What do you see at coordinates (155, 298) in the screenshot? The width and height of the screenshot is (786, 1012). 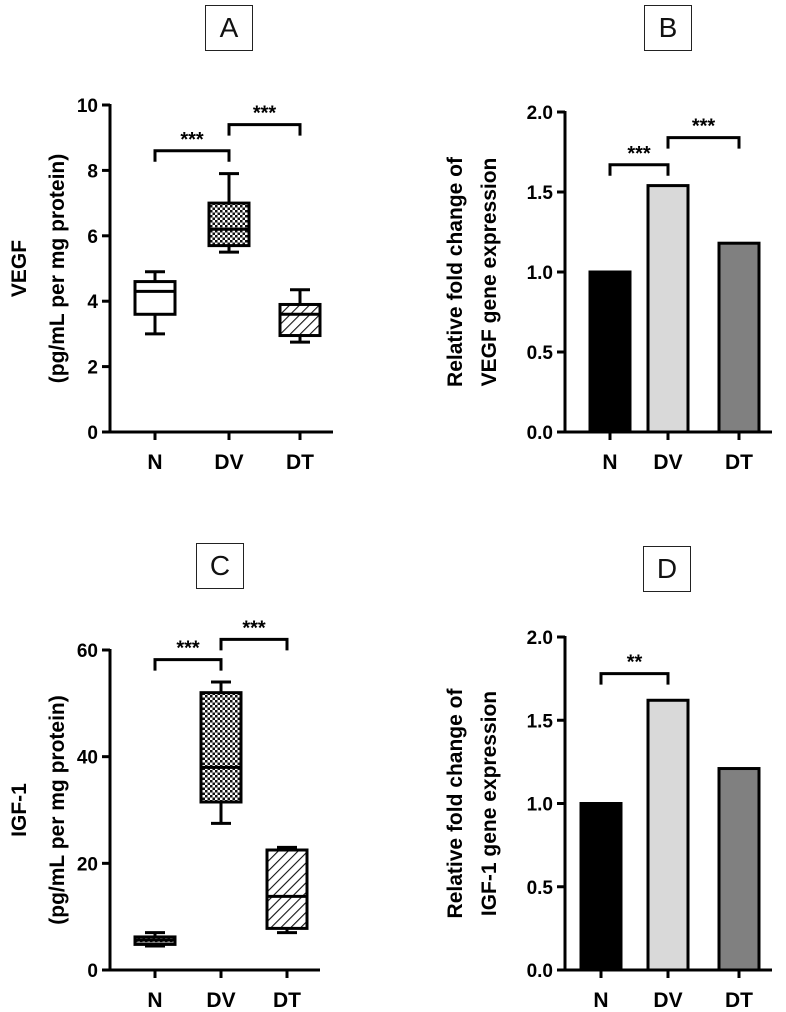 I see `box-n` at bounding box center [155, 298].